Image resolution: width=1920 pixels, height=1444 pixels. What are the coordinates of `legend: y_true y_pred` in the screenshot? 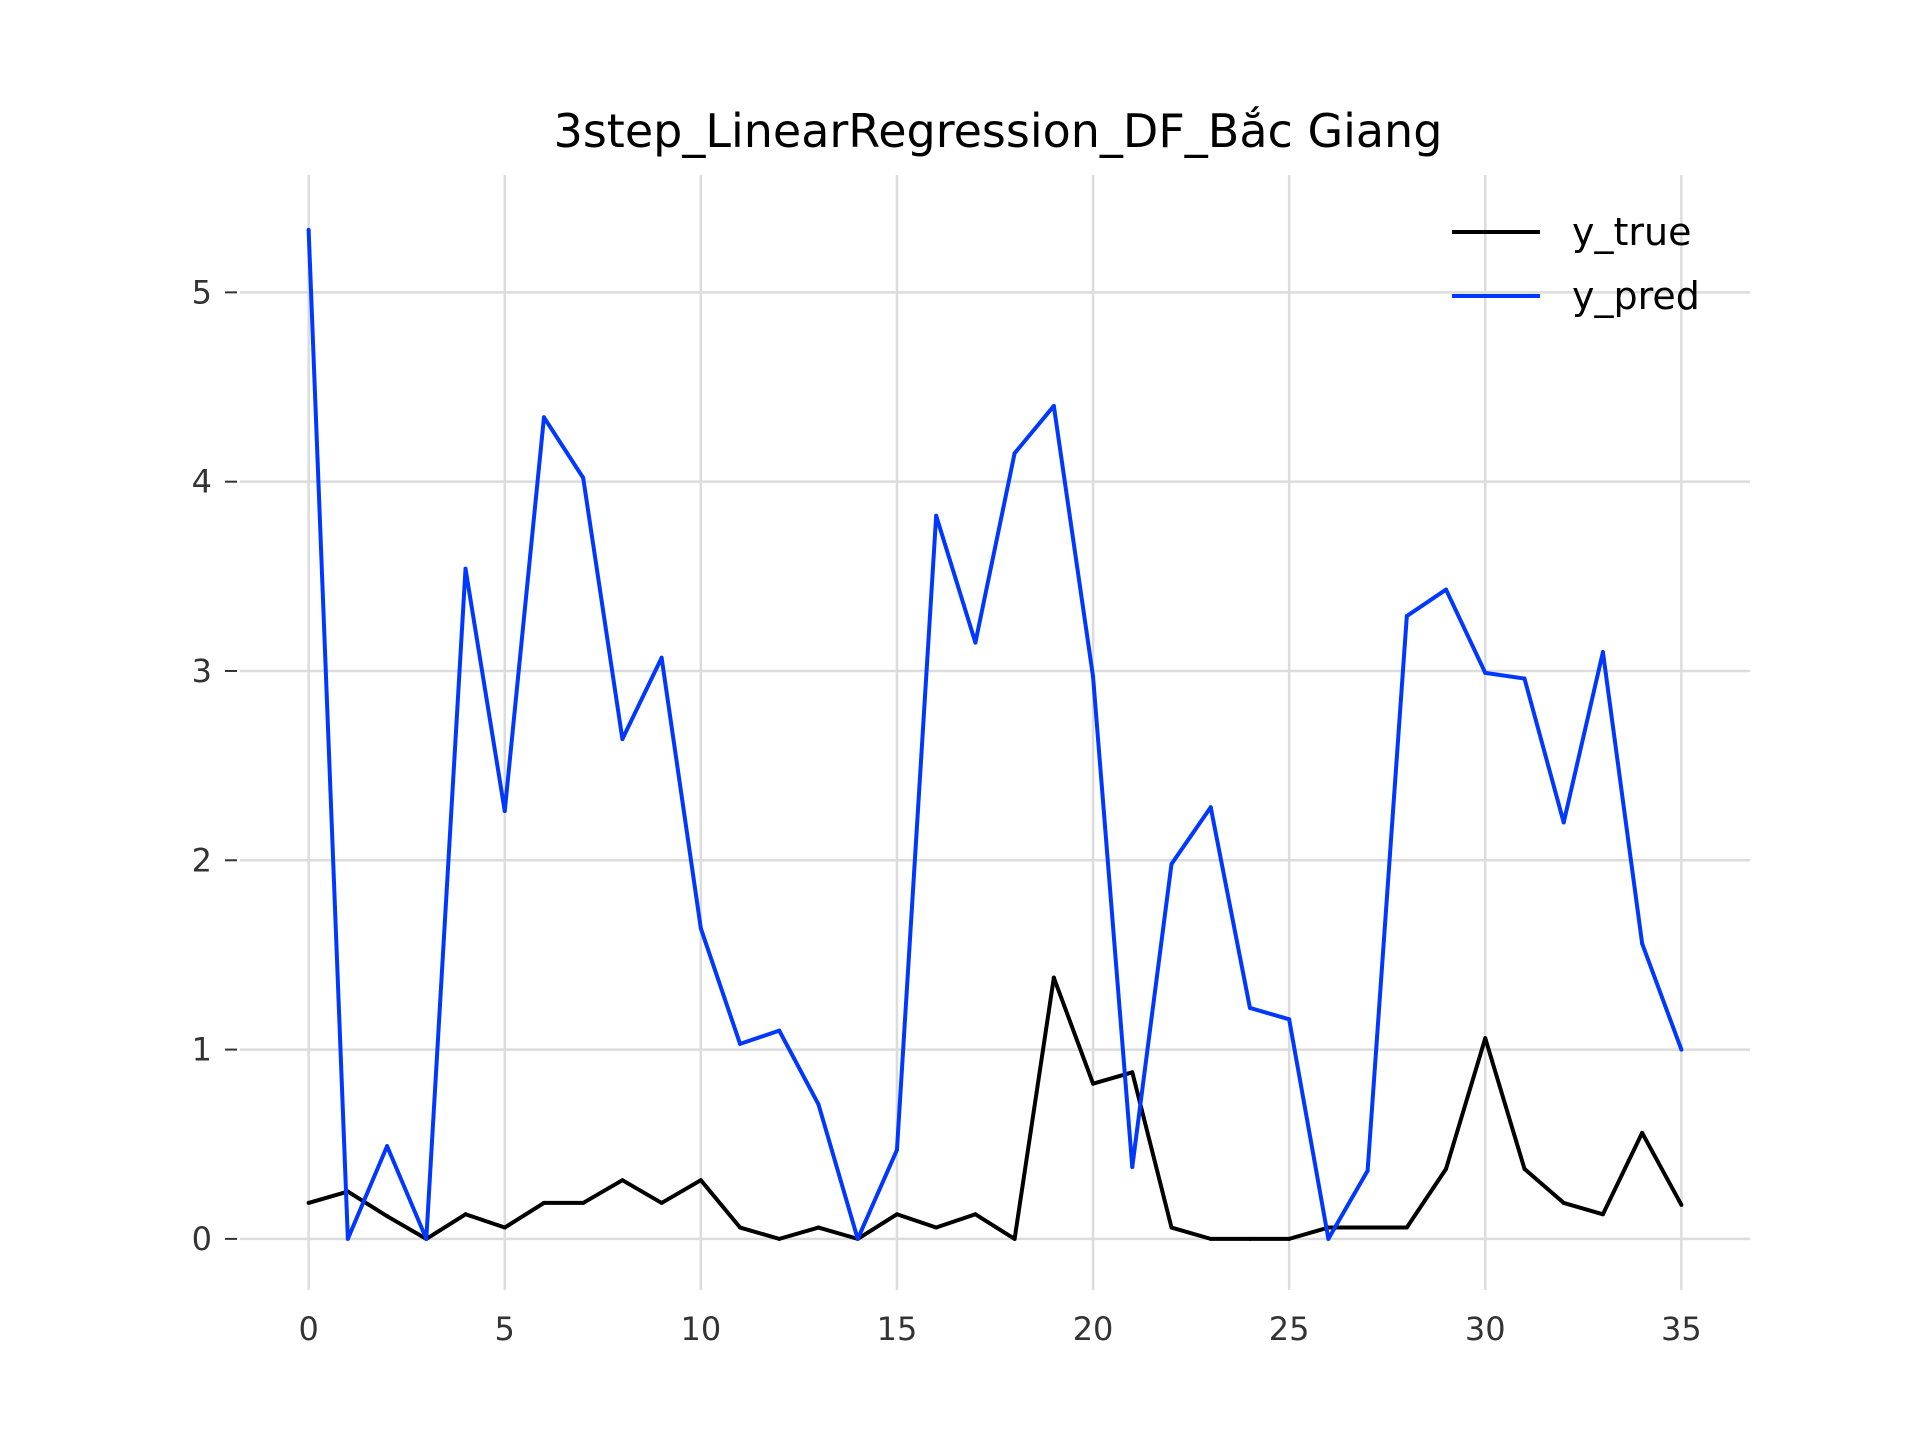 It's located at (1576, 264).